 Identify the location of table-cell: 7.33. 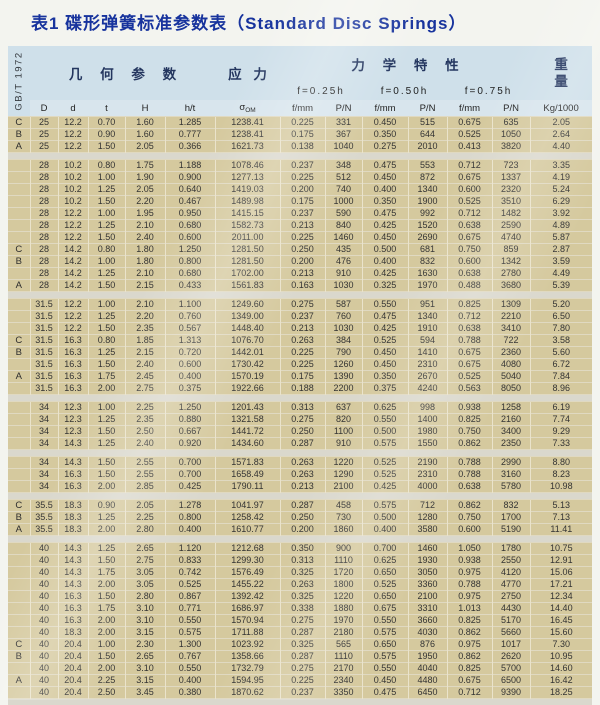
(561, 444).